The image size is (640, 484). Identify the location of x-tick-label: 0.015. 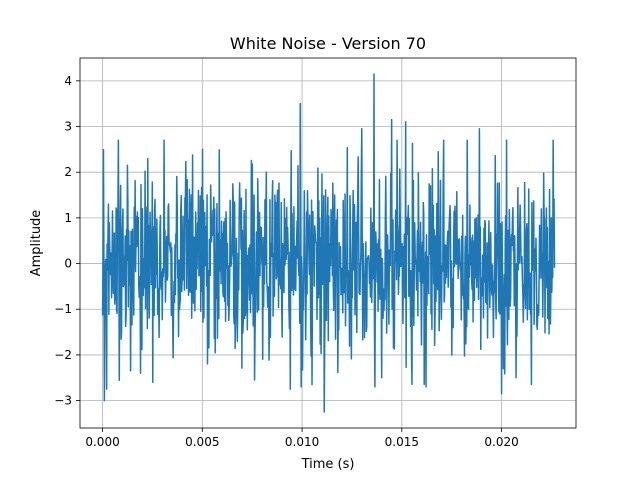
(402, 442).